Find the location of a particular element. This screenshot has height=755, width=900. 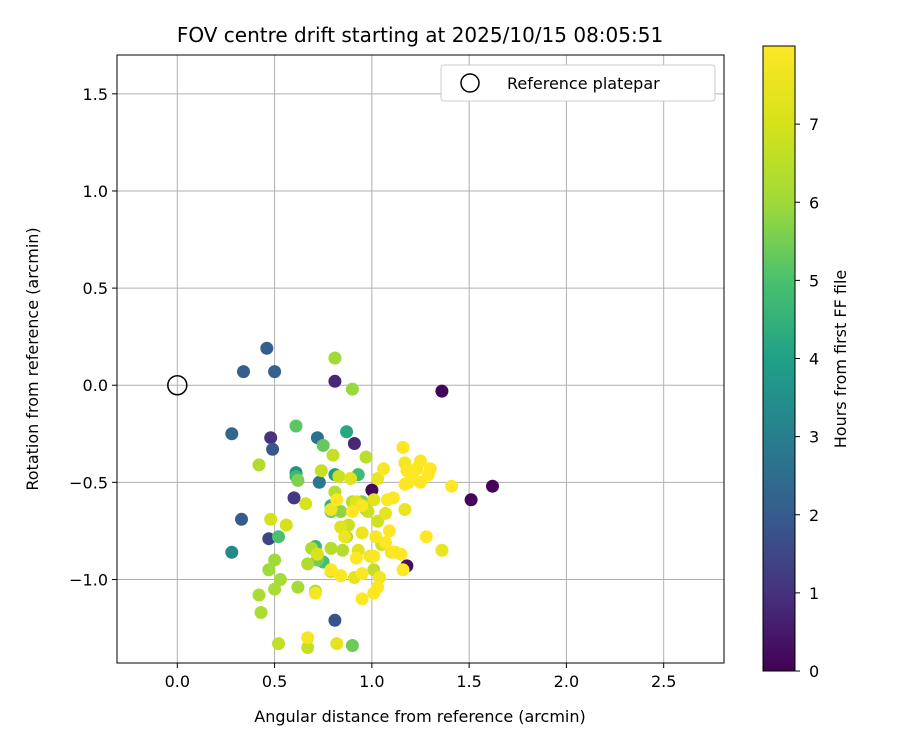

colorbar-tick-label: 0 is located at coordinates (814, 671).